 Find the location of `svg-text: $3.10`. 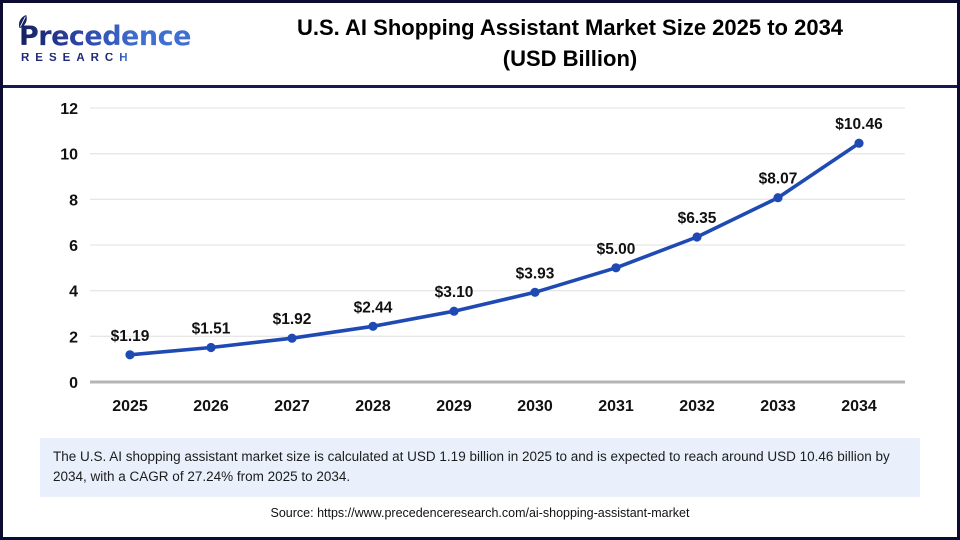

svg-text: $3.10 is located at coordinates (454, 292).